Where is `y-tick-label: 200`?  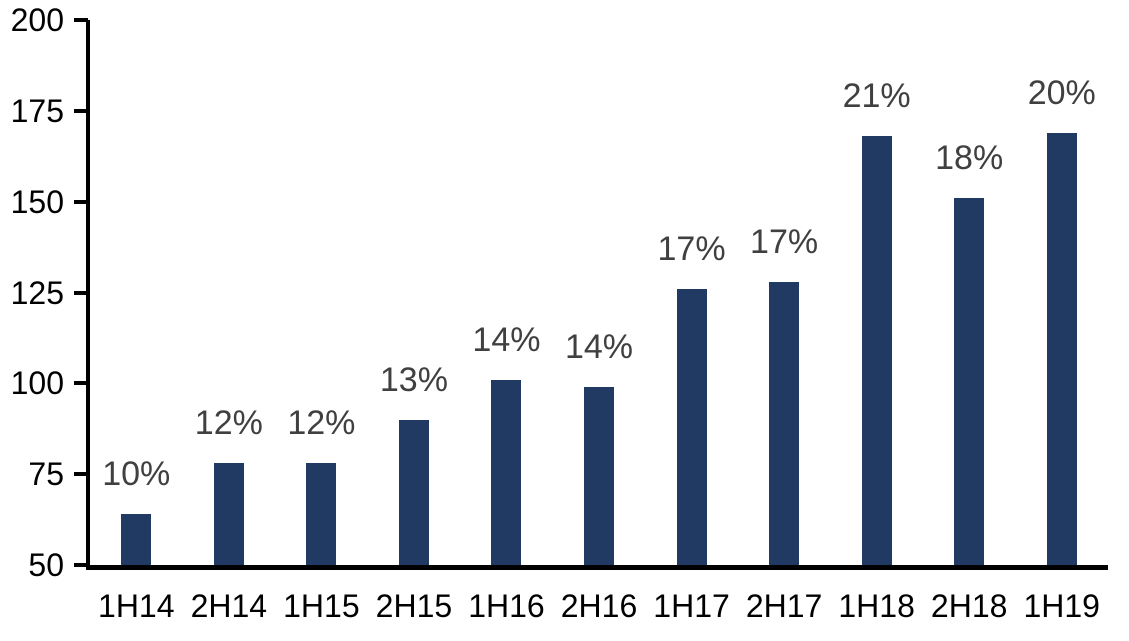 y-tick-label: 200 is located at coordinates (37, 20).